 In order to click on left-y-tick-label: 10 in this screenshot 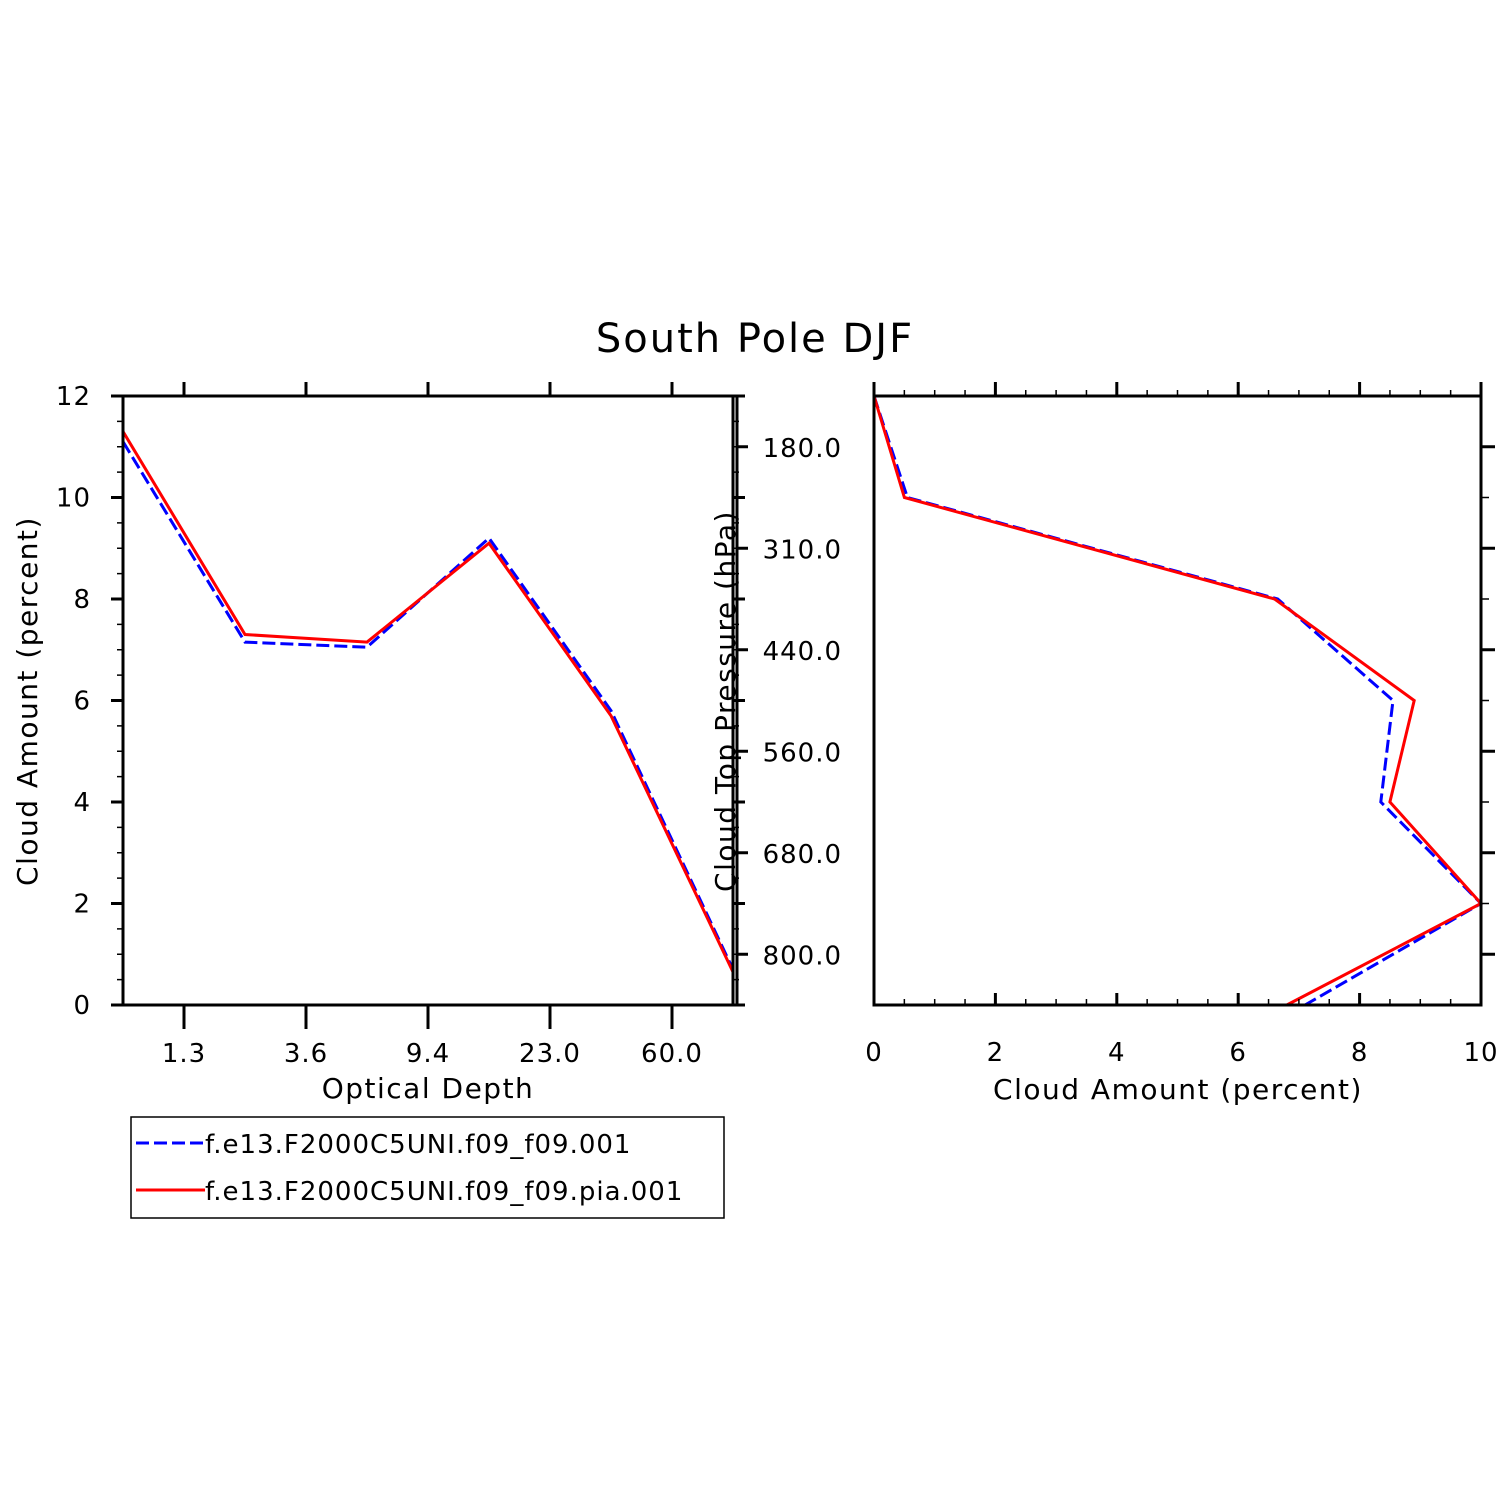, I will do `click(73, 499)`.